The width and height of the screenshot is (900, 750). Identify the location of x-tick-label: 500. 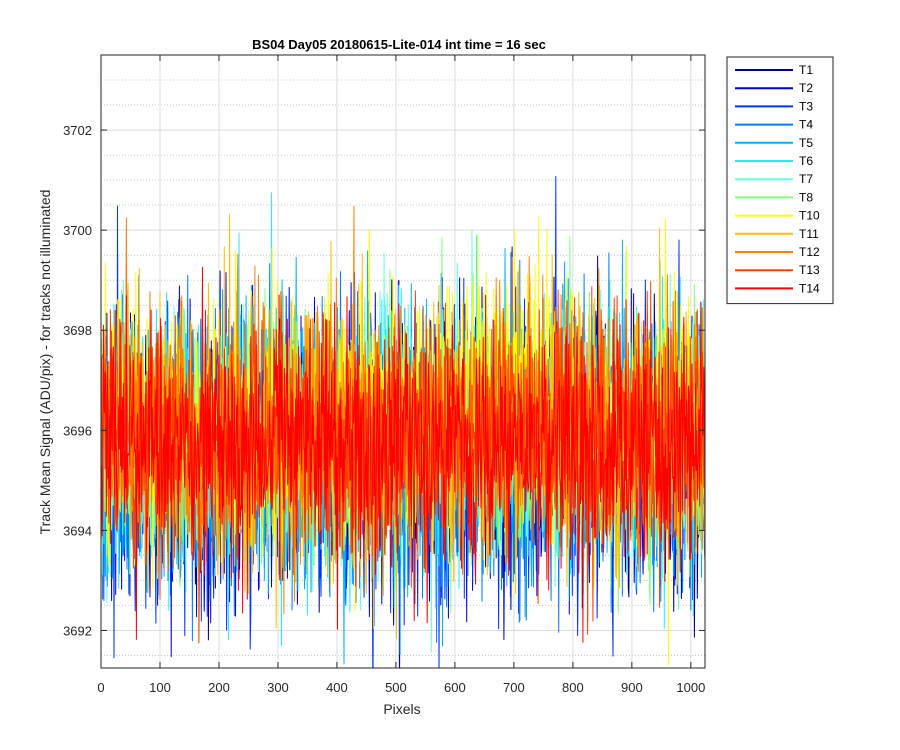
(396, 687).